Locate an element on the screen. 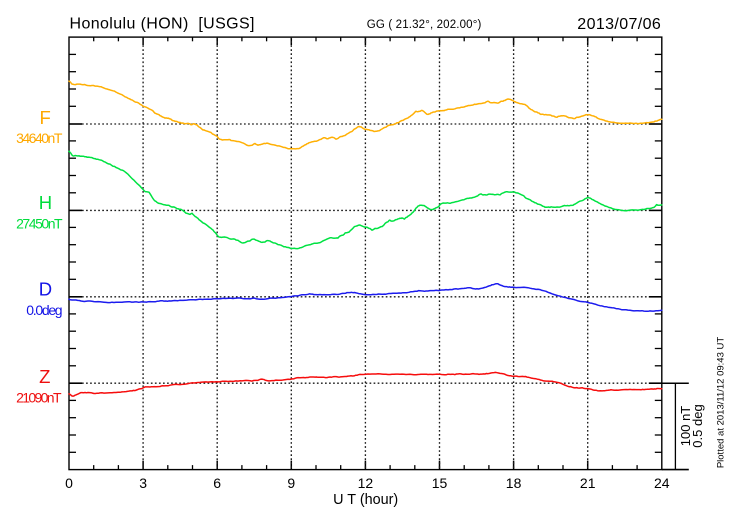  svg-text: 0.5 deg is located at coordinates (697, 425).